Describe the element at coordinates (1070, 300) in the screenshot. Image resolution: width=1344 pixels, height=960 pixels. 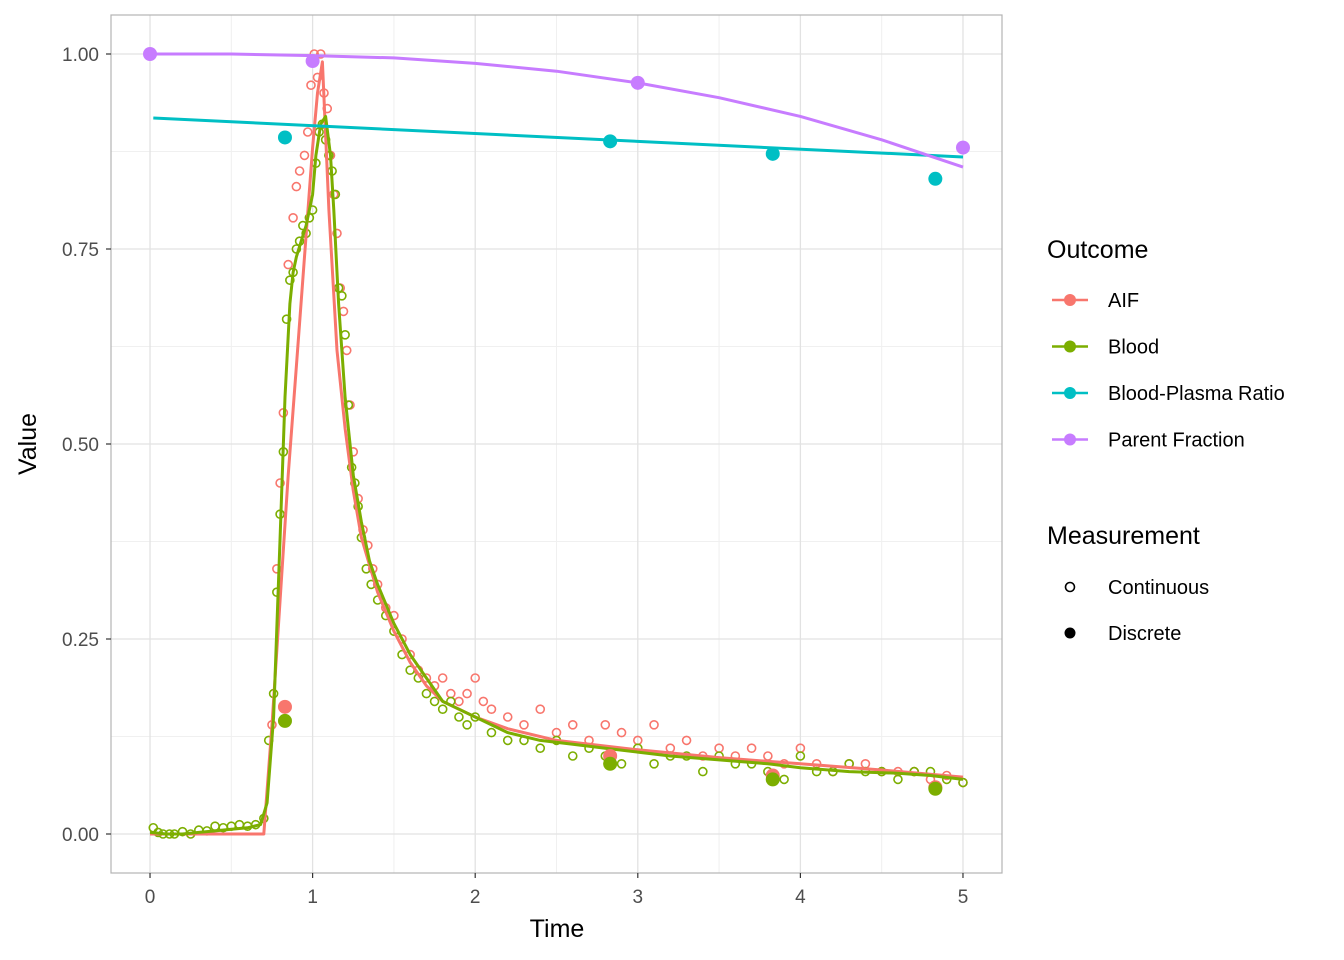
I see `legend-aif-point-swatch` at that location.